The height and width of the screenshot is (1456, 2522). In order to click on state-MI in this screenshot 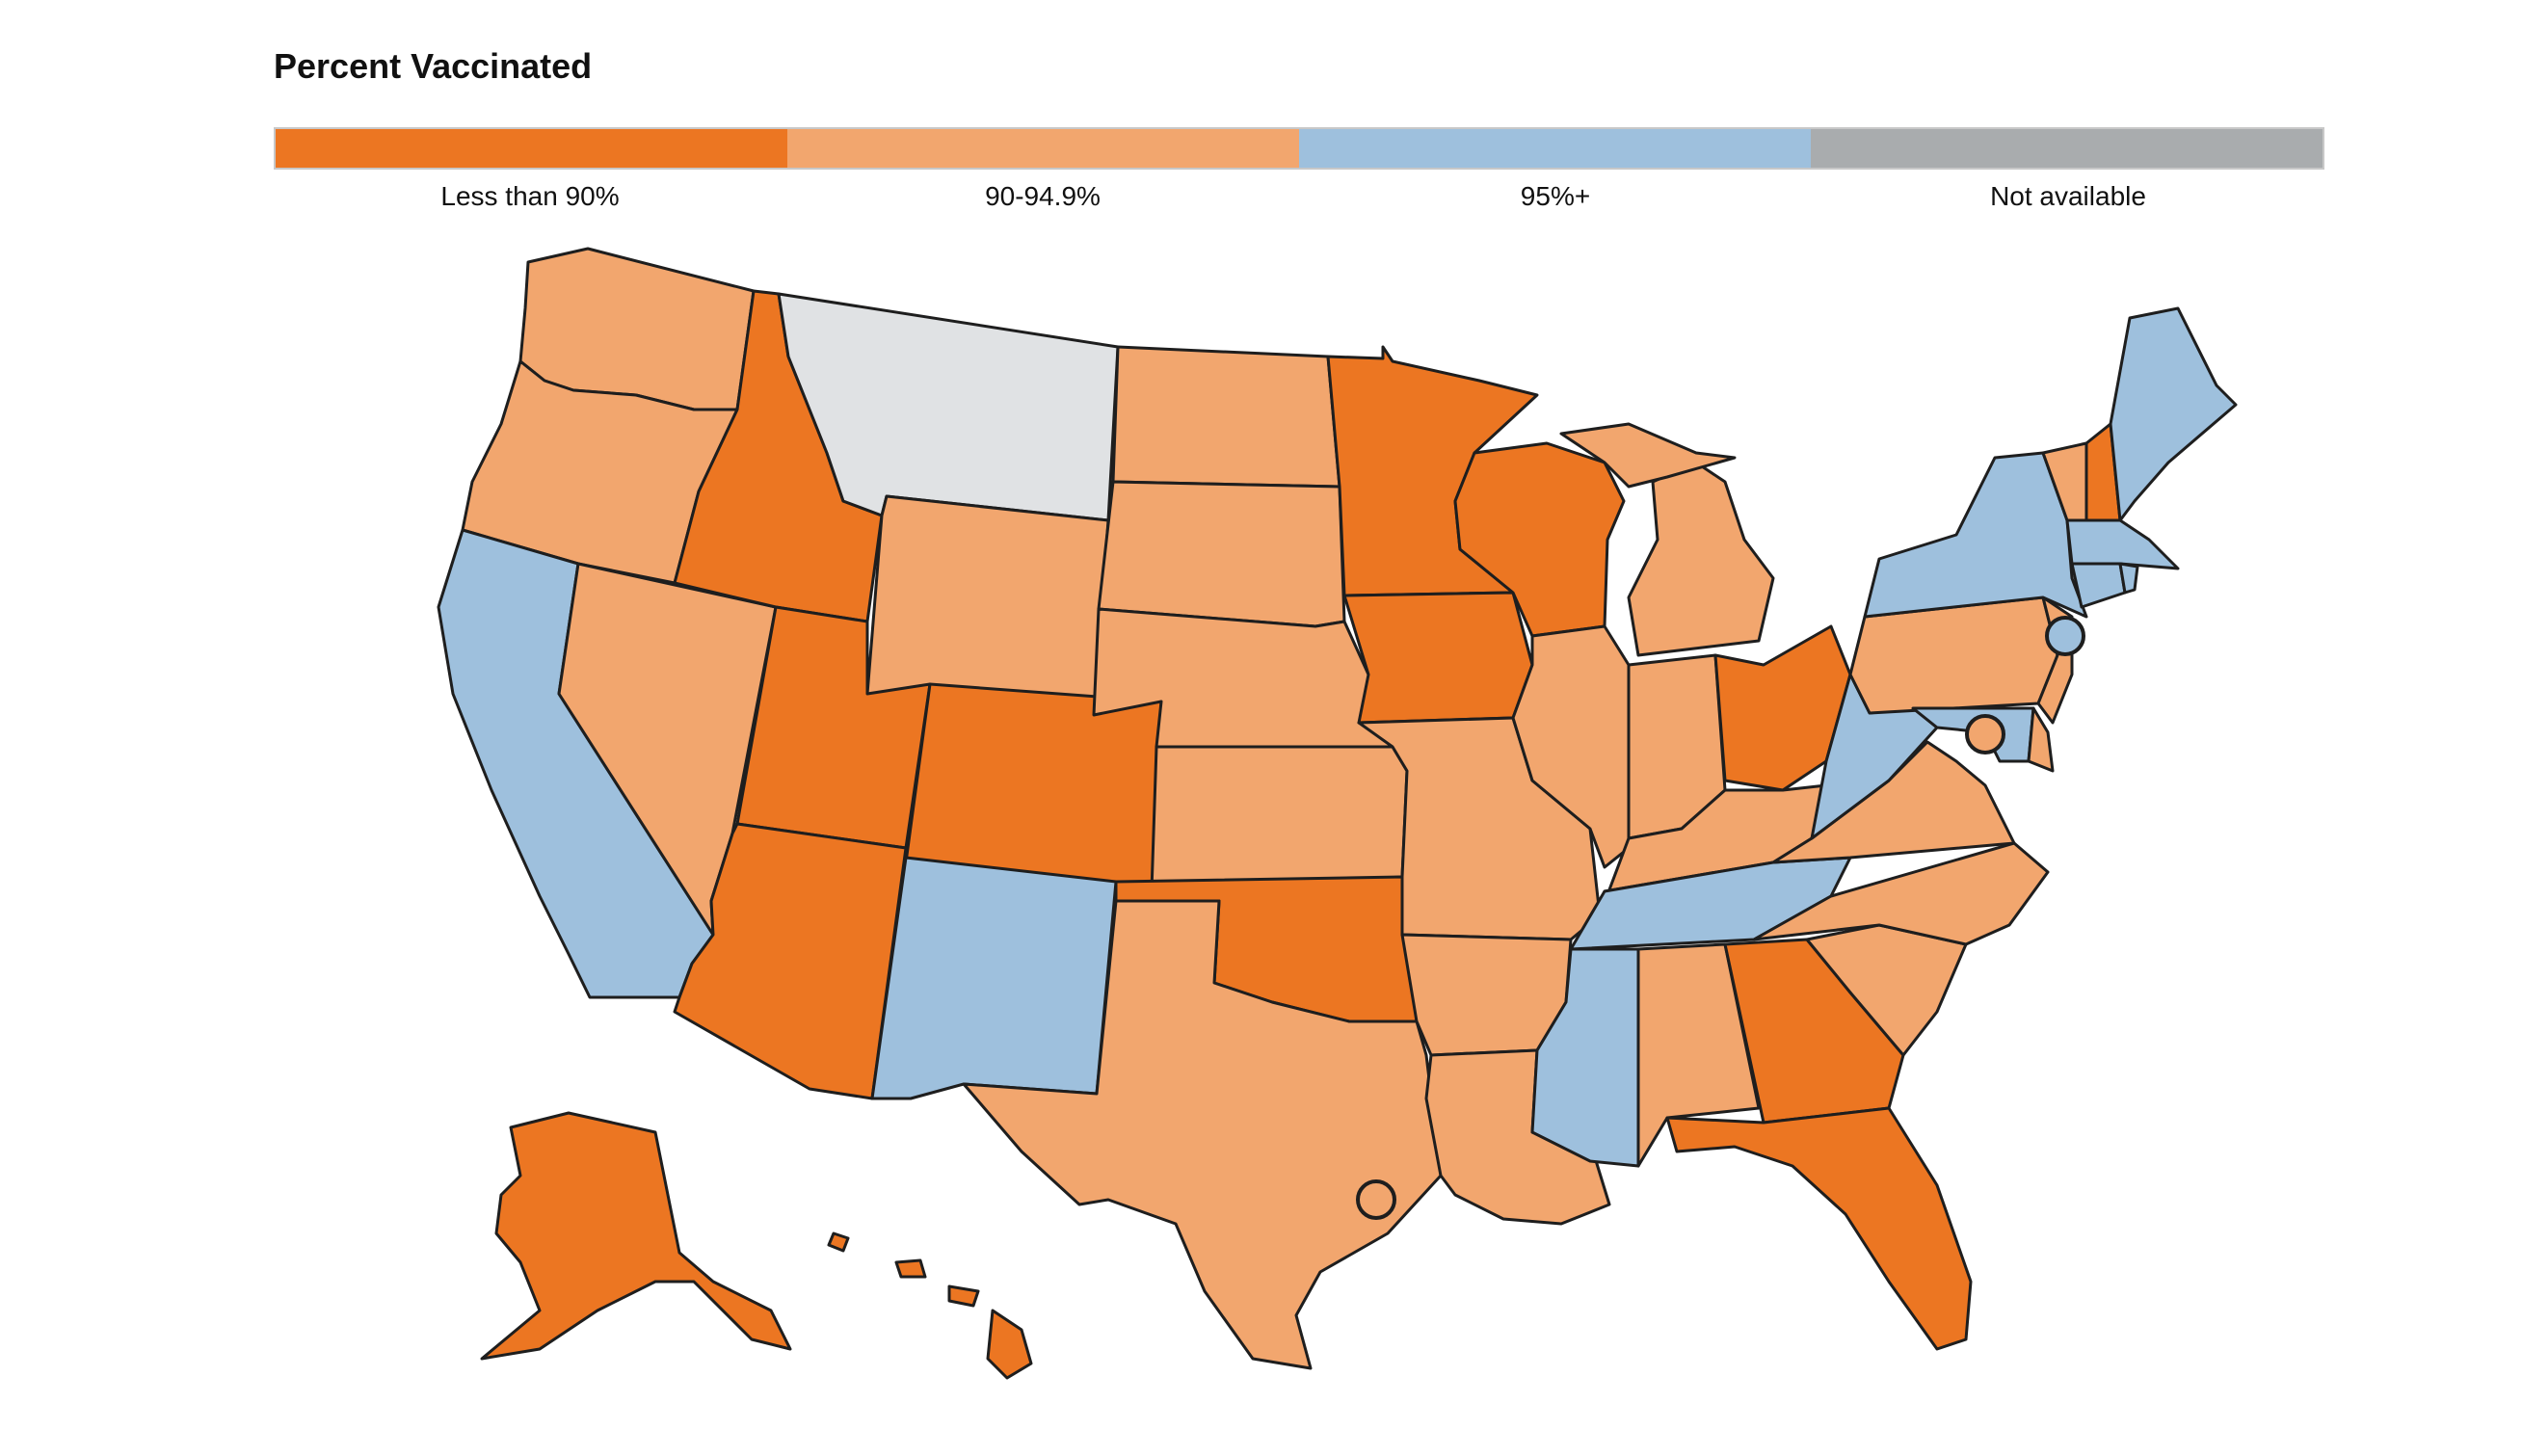, I will do `click(1701, 559)`.